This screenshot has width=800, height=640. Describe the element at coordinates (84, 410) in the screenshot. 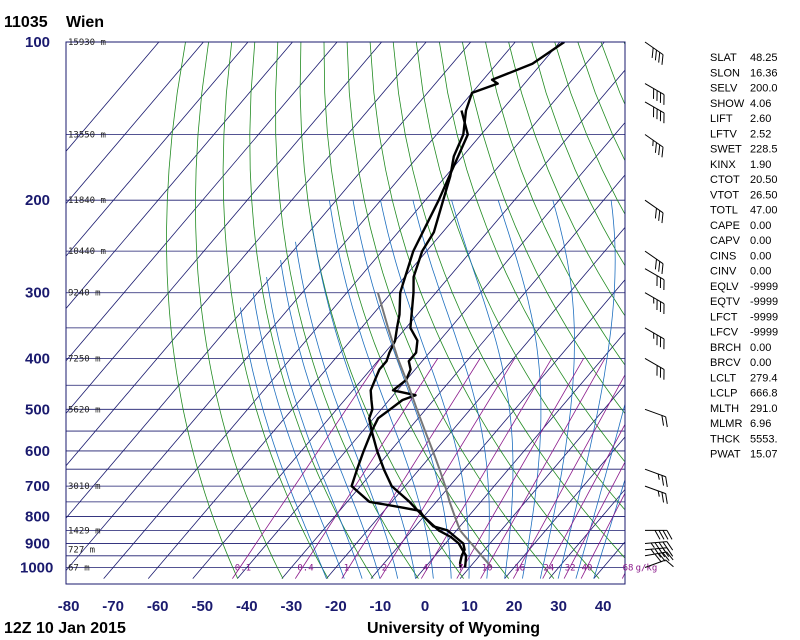

I see `height-label: 5620 m` at that location.